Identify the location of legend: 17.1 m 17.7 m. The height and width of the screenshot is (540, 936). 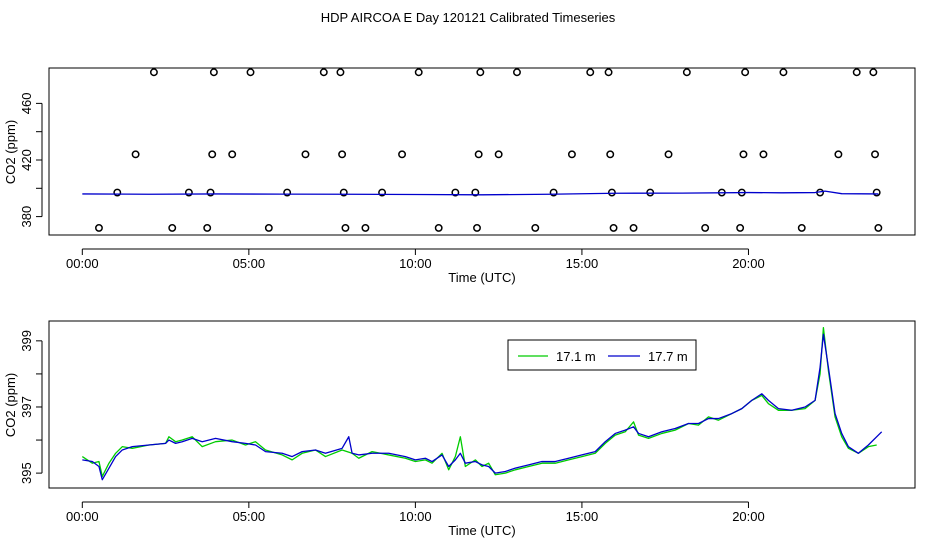
(602, 355).